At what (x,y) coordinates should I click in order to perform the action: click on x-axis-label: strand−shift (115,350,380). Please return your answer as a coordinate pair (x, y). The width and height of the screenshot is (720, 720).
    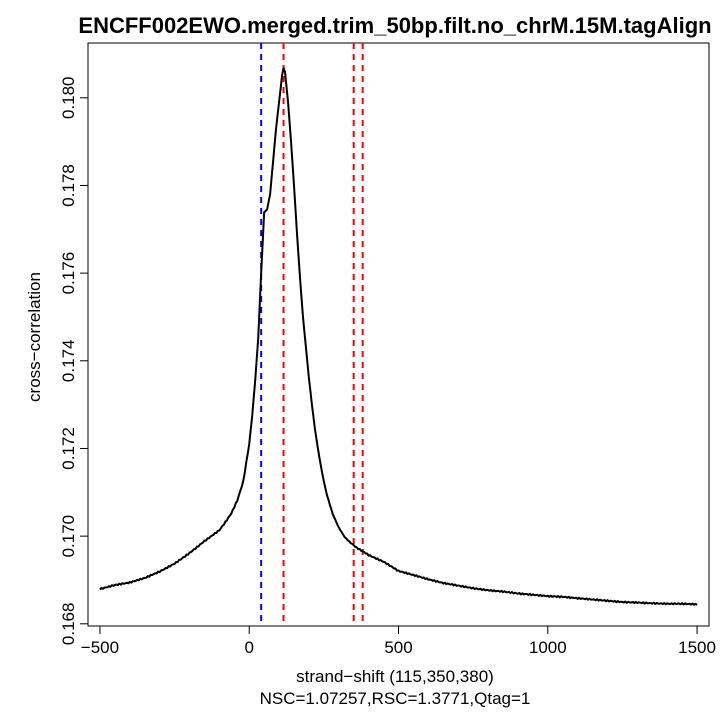
    Looking at the image, I should click on (395, 676).